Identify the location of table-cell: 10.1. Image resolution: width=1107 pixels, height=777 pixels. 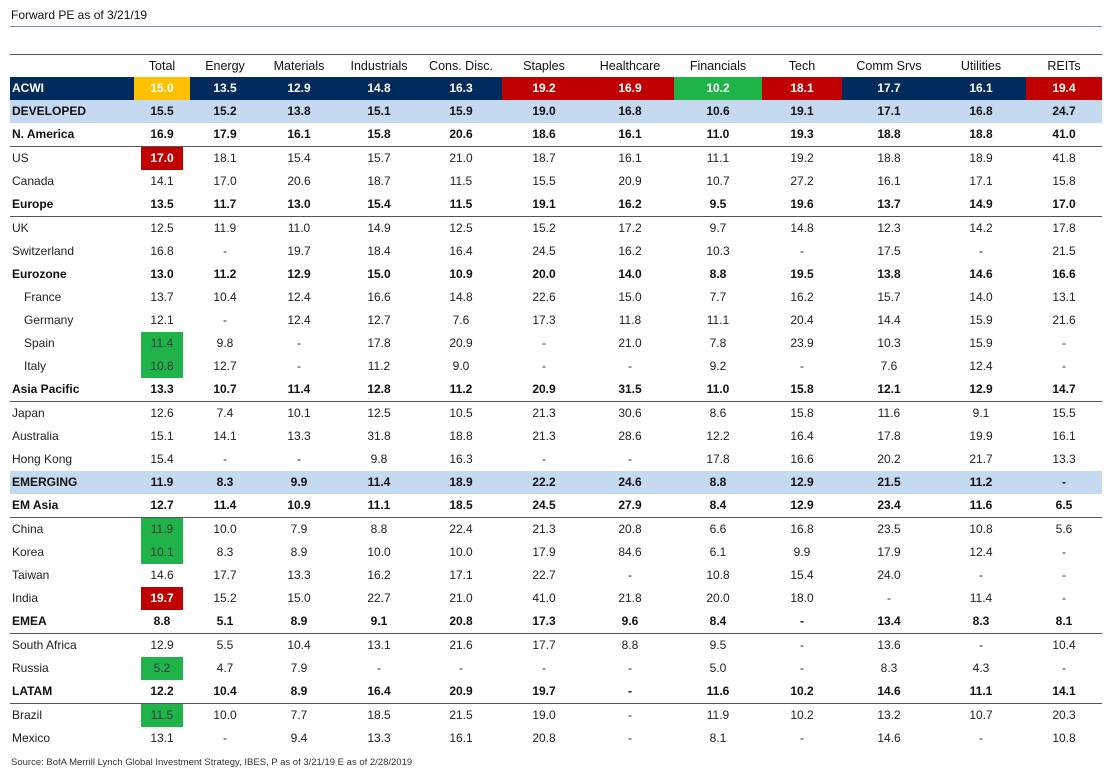
(299, 413).